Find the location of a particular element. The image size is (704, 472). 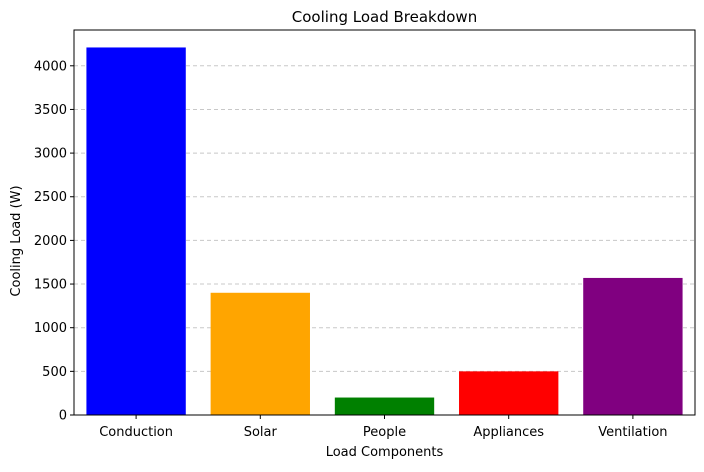

bar-solar is located at coordinates (260, 353).